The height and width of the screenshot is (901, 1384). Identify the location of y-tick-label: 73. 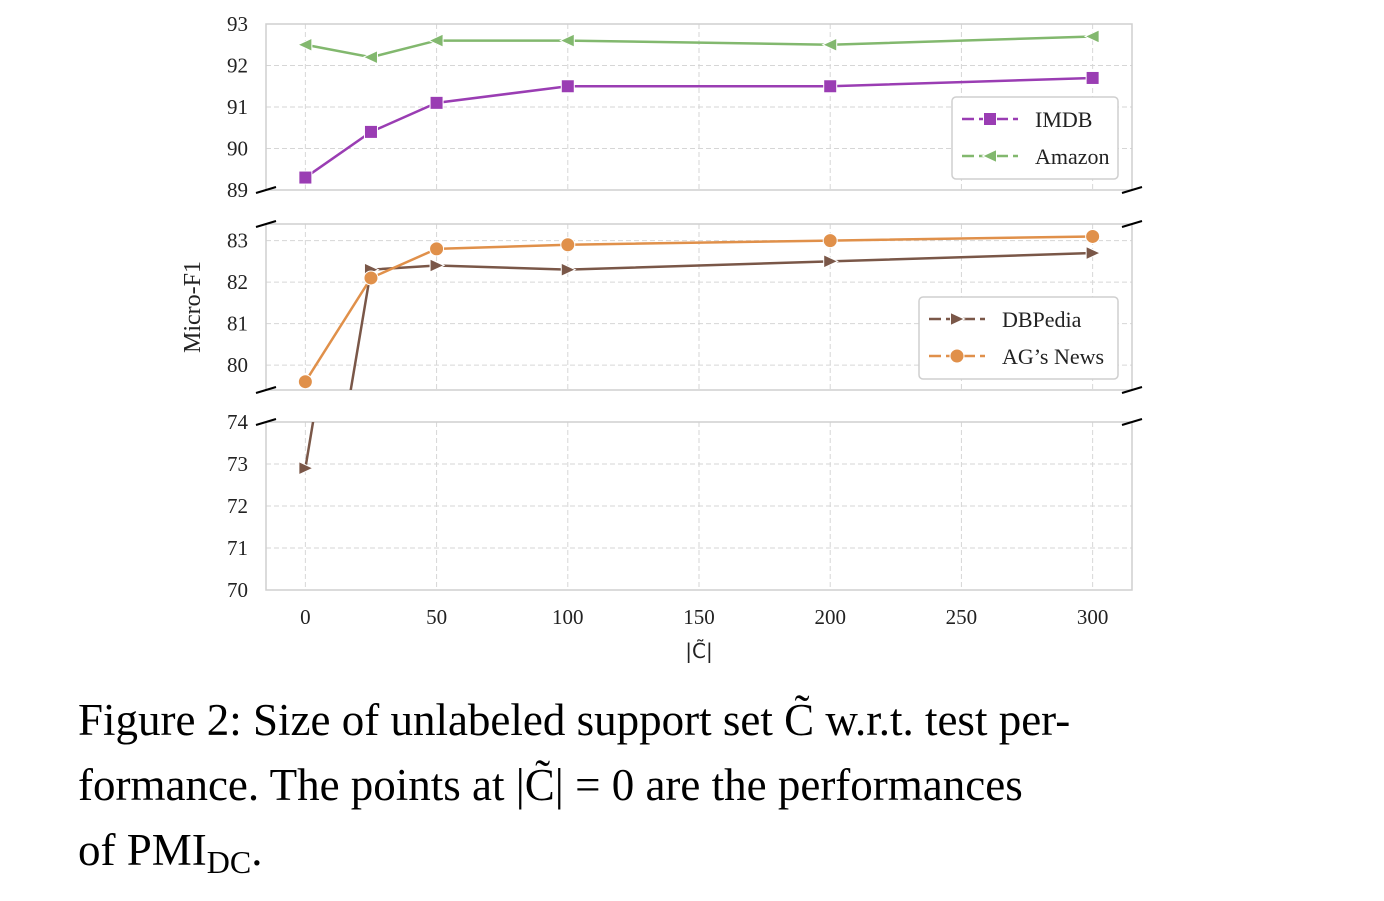
(237, 464).